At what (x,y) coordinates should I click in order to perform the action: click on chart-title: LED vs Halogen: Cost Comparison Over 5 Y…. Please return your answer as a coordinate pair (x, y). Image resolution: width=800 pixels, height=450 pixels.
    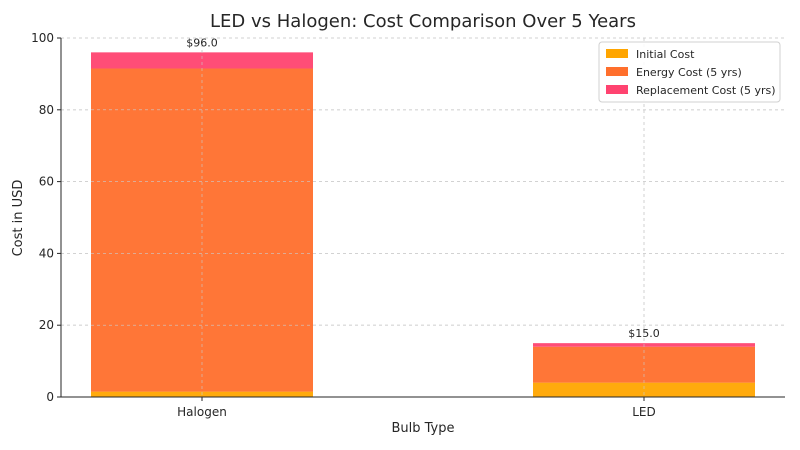
    Looking at the image, I should click on (423, 21).